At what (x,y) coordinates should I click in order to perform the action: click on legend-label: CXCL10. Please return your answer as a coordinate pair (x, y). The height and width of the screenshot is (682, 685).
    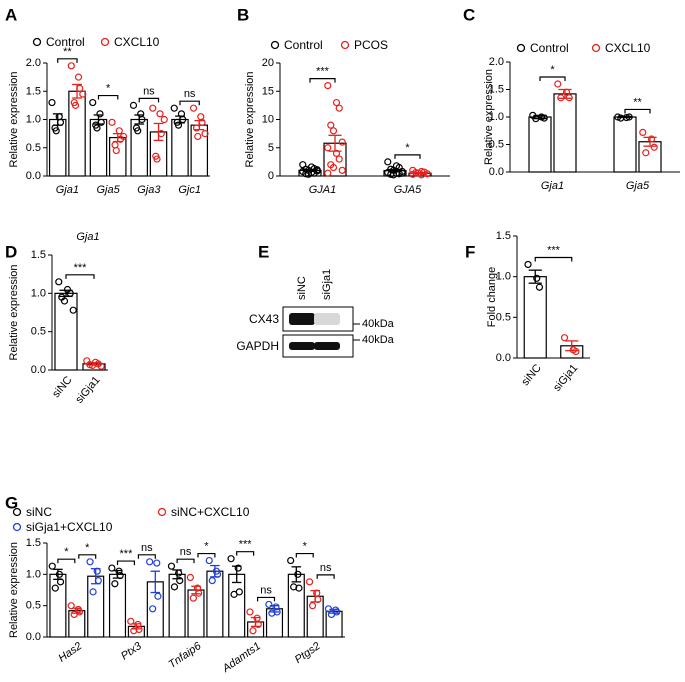
    Looking at the image, I should click on (137, 42).